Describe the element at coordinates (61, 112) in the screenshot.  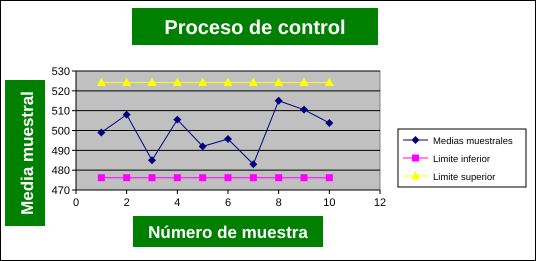
I see `y-tick-label: 510` at that location.